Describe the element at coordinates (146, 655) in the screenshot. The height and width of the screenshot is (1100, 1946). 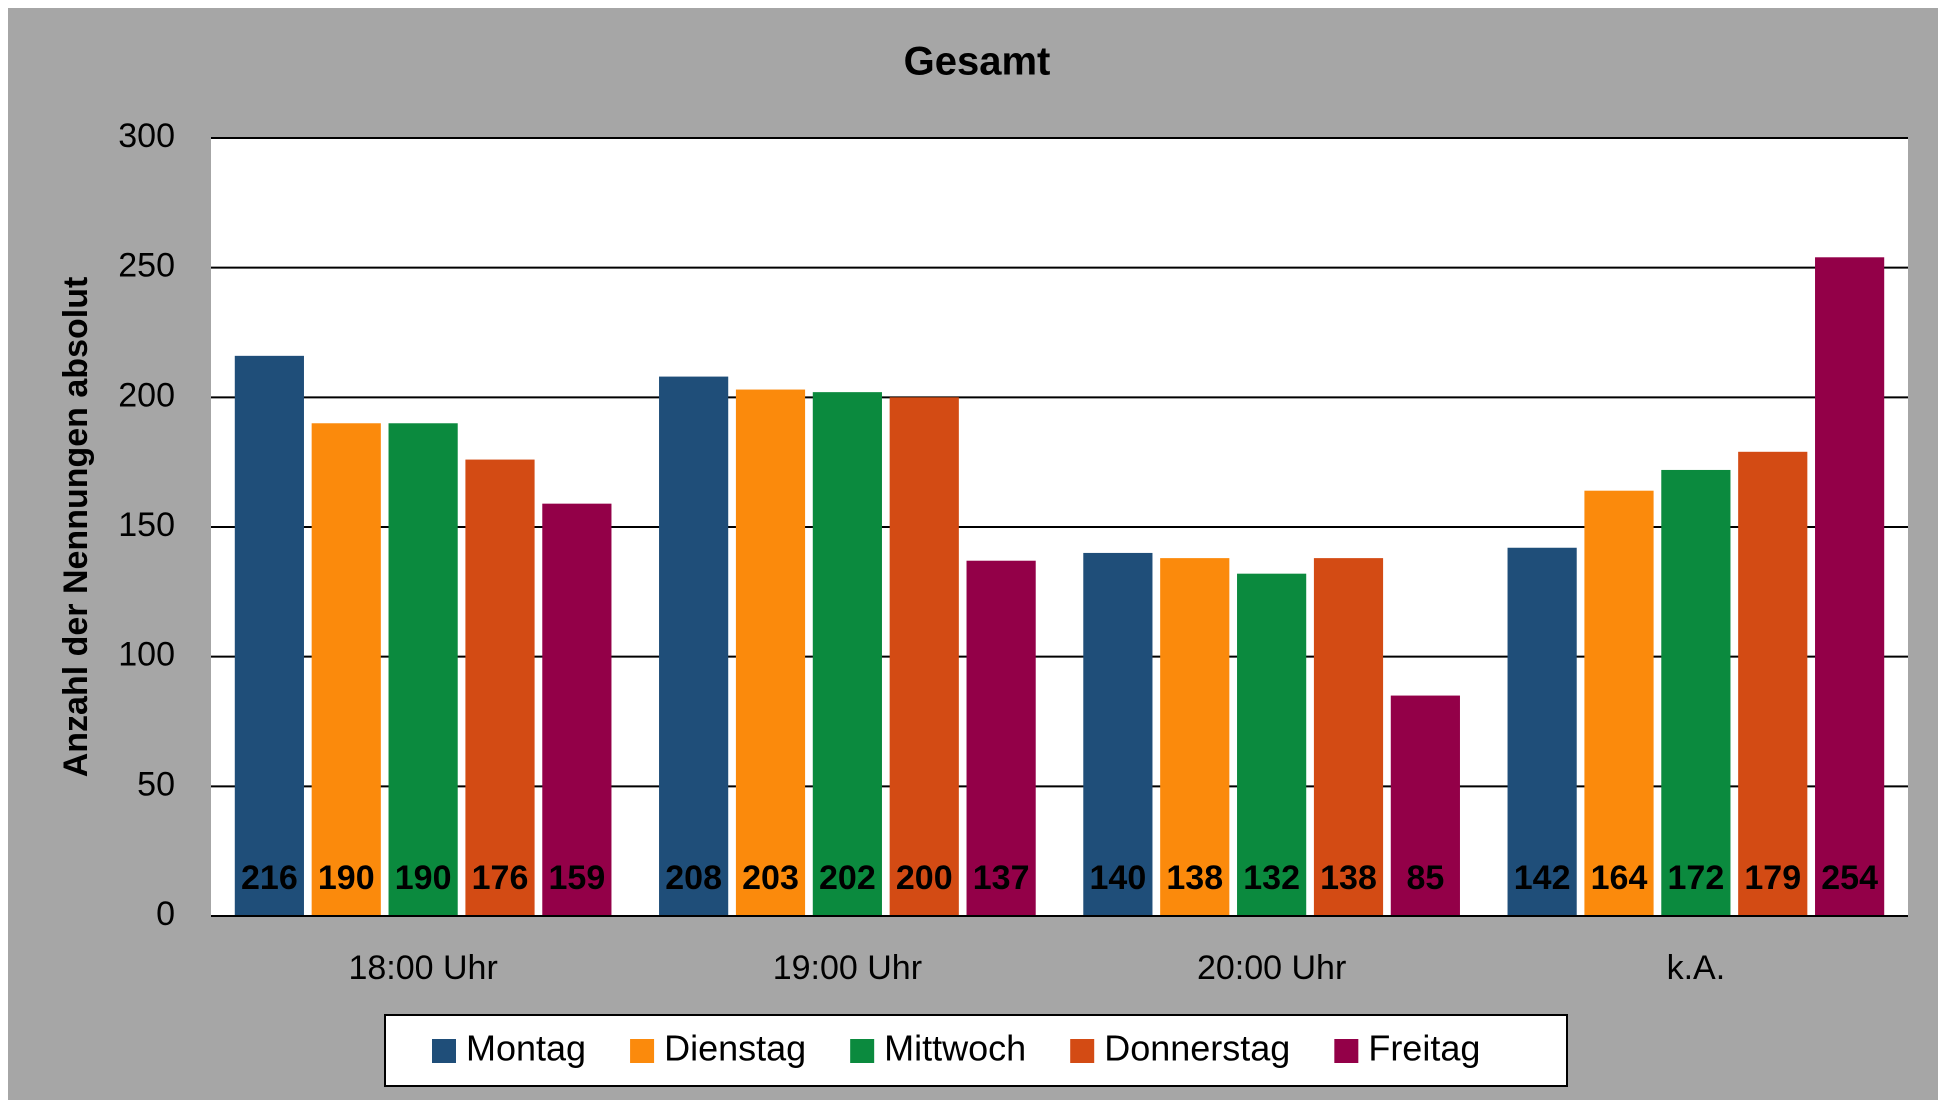
I see `y-tick-label: 100` at that location.